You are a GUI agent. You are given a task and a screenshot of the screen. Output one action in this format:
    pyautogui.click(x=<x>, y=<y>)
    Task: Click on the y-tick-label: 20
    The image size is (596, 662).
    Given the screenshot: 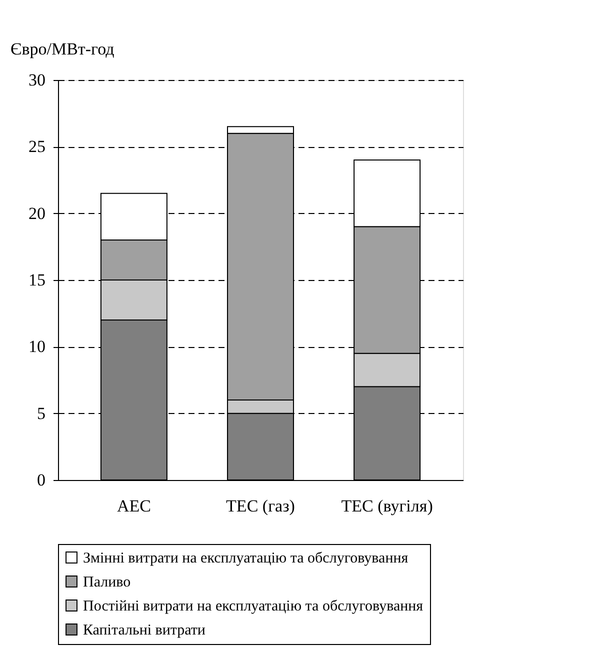 What is the action you would take?
    pyautogui.click(x=37, y=213)
    